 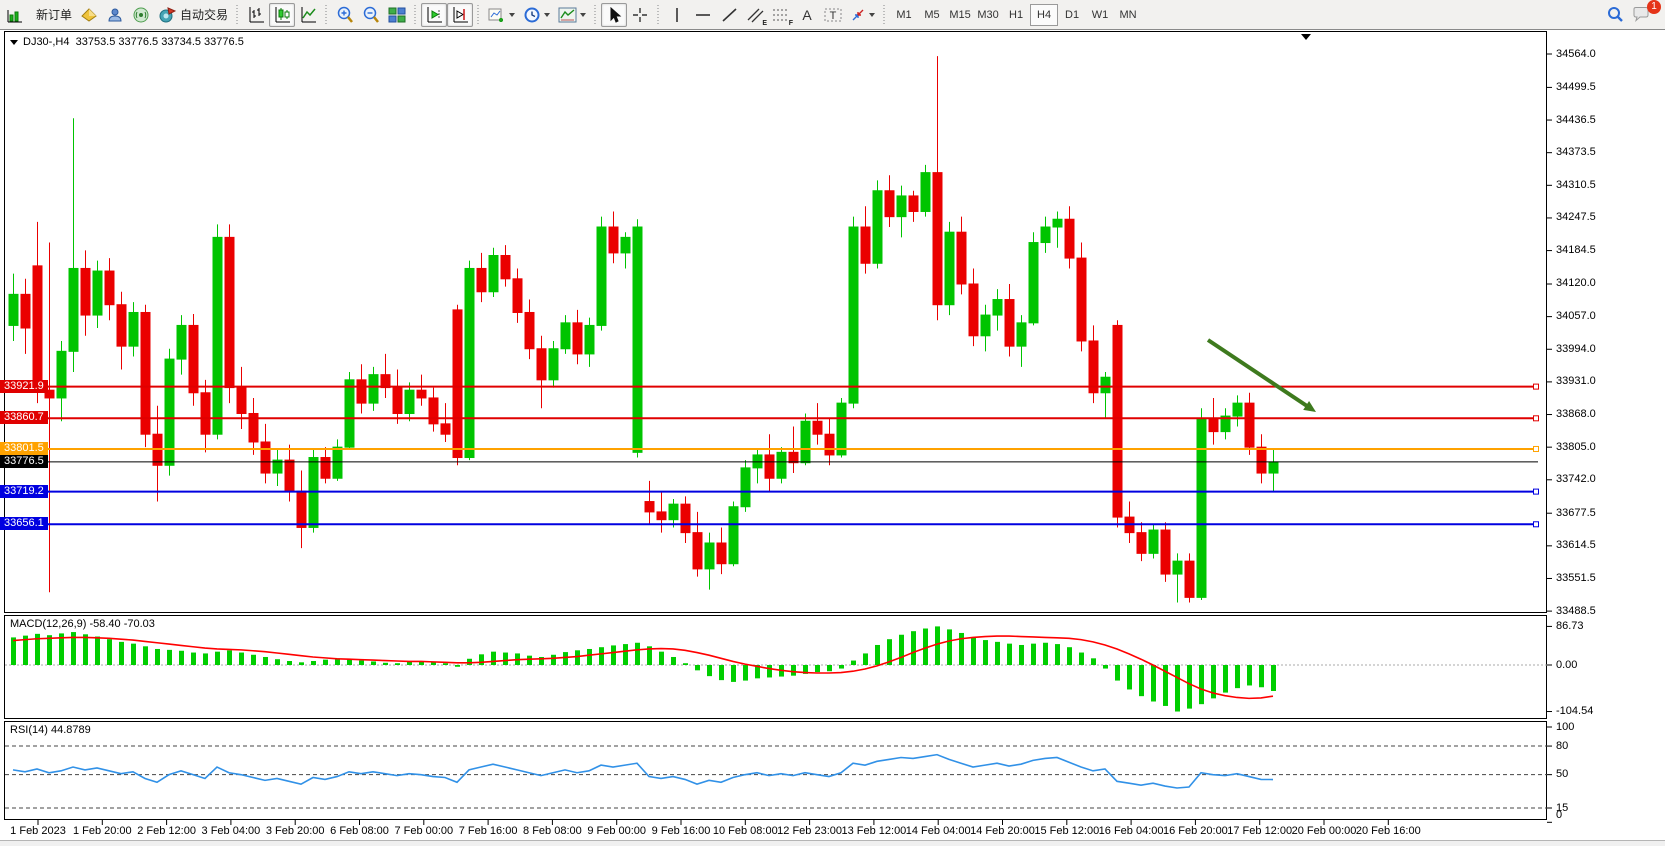 I want to click on price-tick-label: 34120.0, so click(x=1576, y=283).